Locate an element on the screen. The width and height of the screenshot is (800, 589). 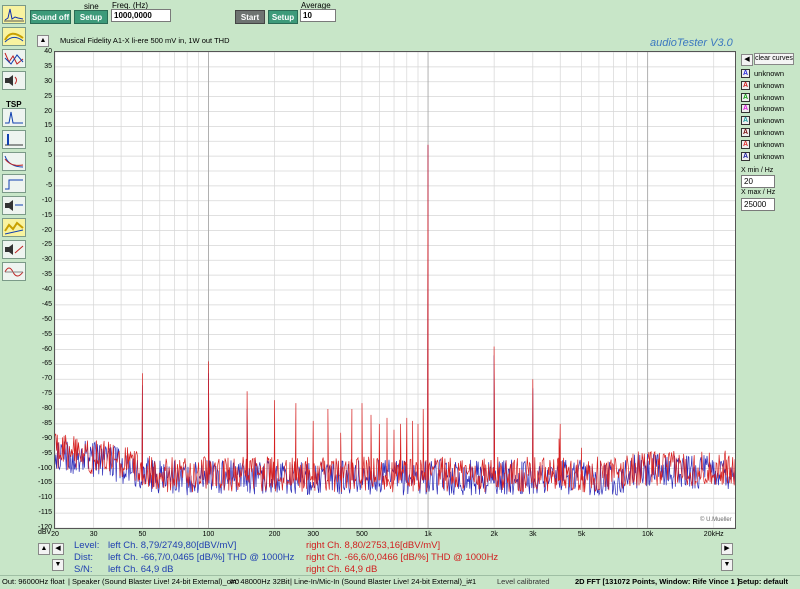
dist-label: Dist: is located at coordinates (83, 557).